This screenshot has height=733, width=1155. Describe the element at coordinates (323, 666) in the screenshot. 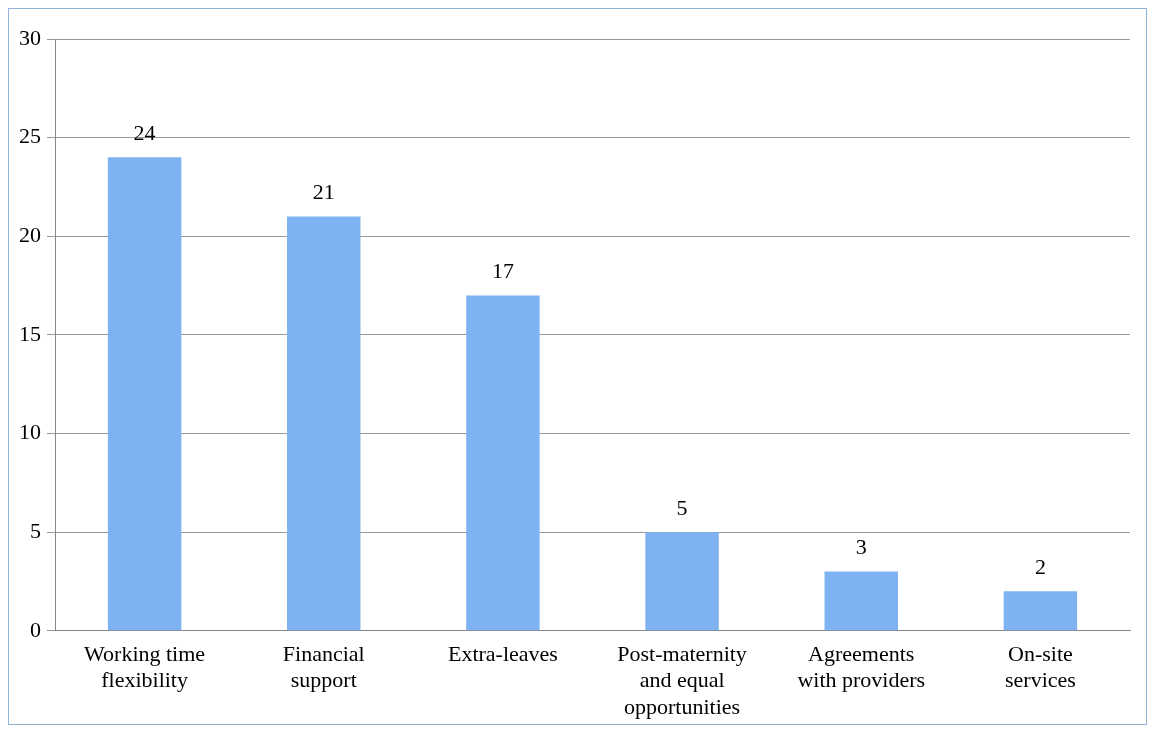

I see `x-tick-label: Financial support` at that location.